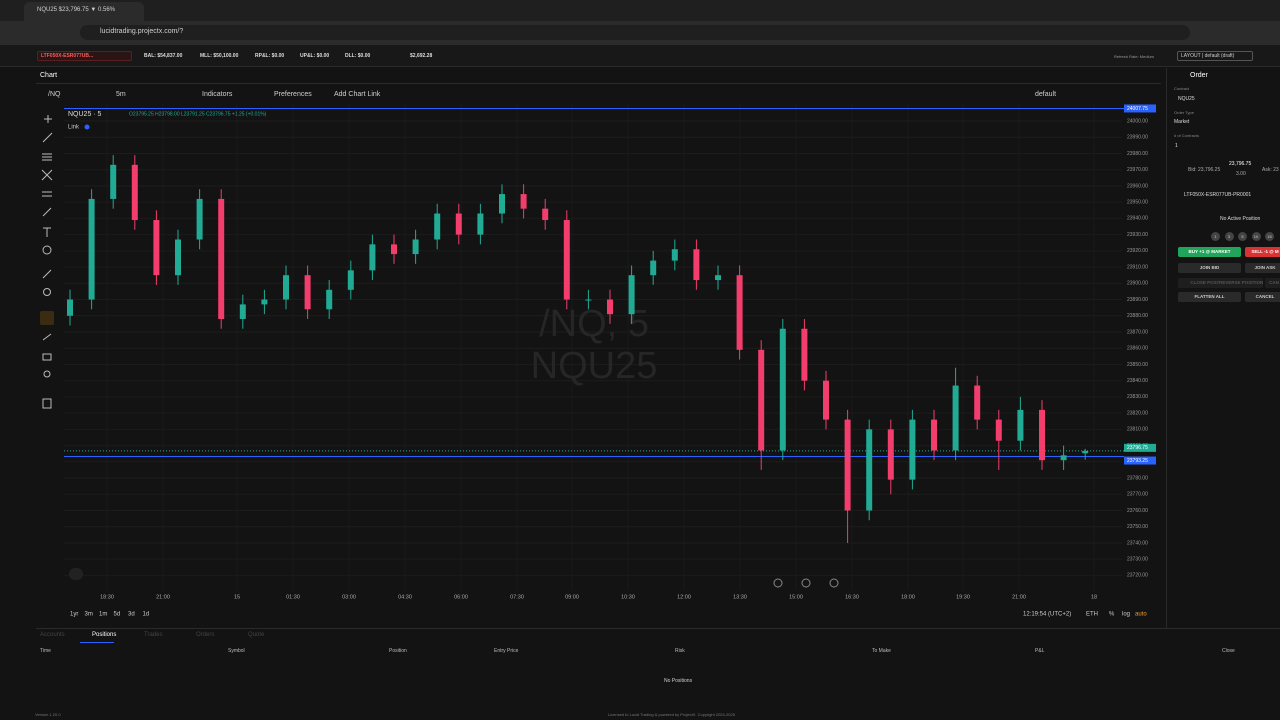  Describe the element at coordinates (1137, 267) in the screenshot. I see `y-tick-label: 23910.00` at that location.